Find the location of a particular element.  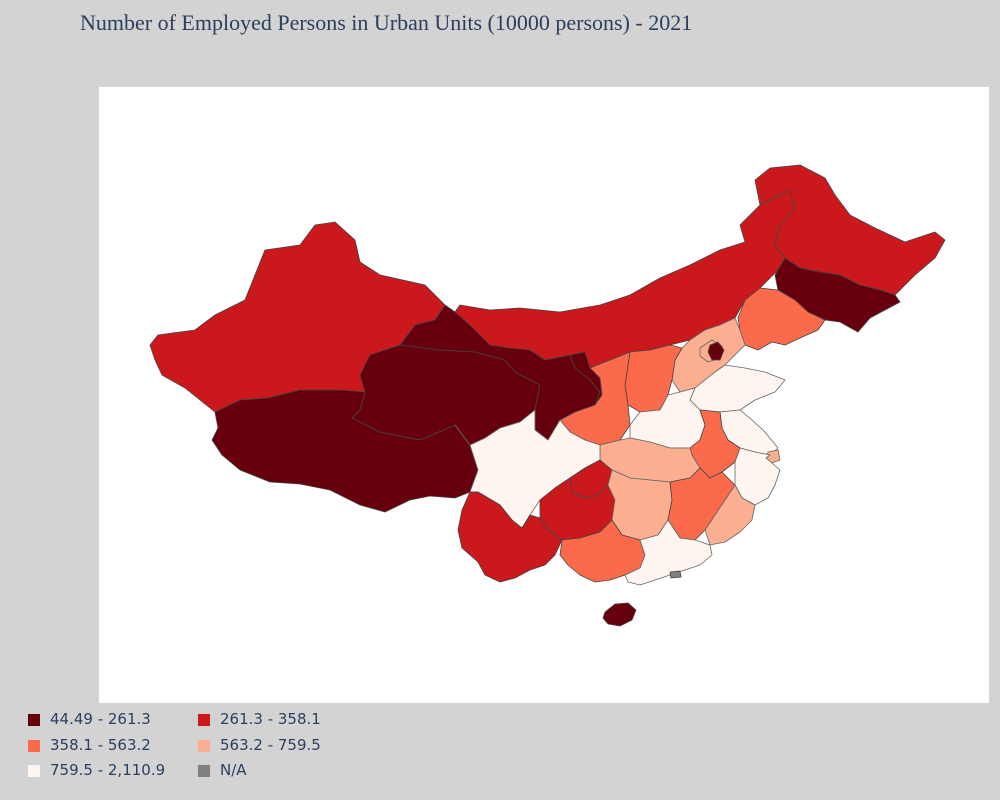

legend-label: N/A is located at coordinates (233, 770).